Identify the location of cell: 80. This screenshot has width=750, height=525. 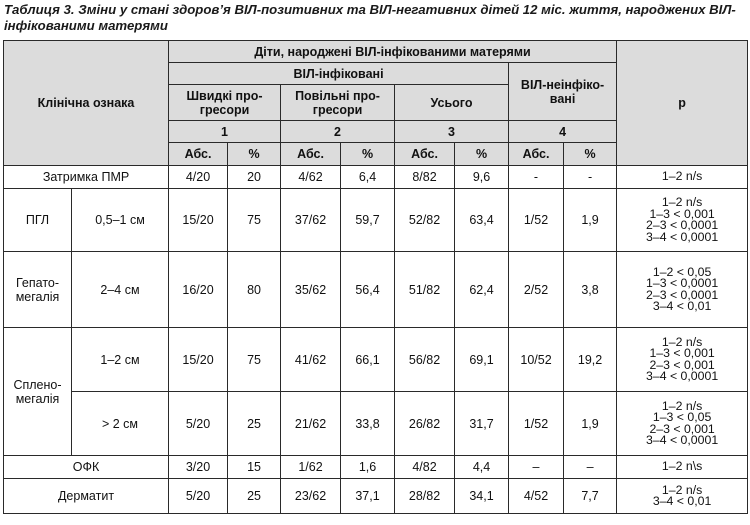
(254, 289).